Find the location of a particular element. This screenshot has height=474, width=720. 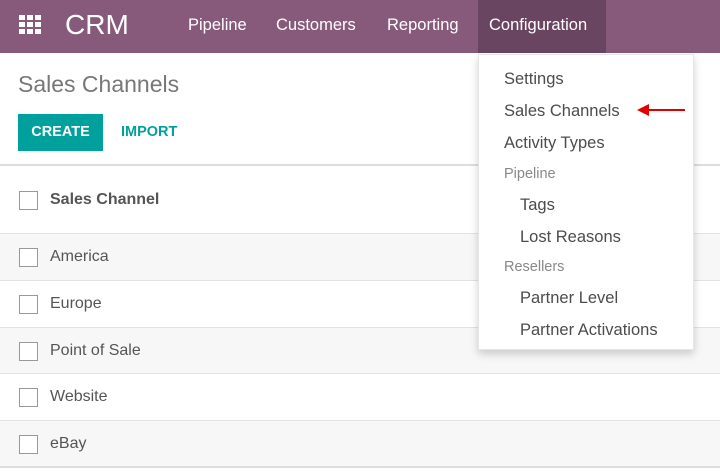

red-arrow-icon is located at coordinates (661, 110).